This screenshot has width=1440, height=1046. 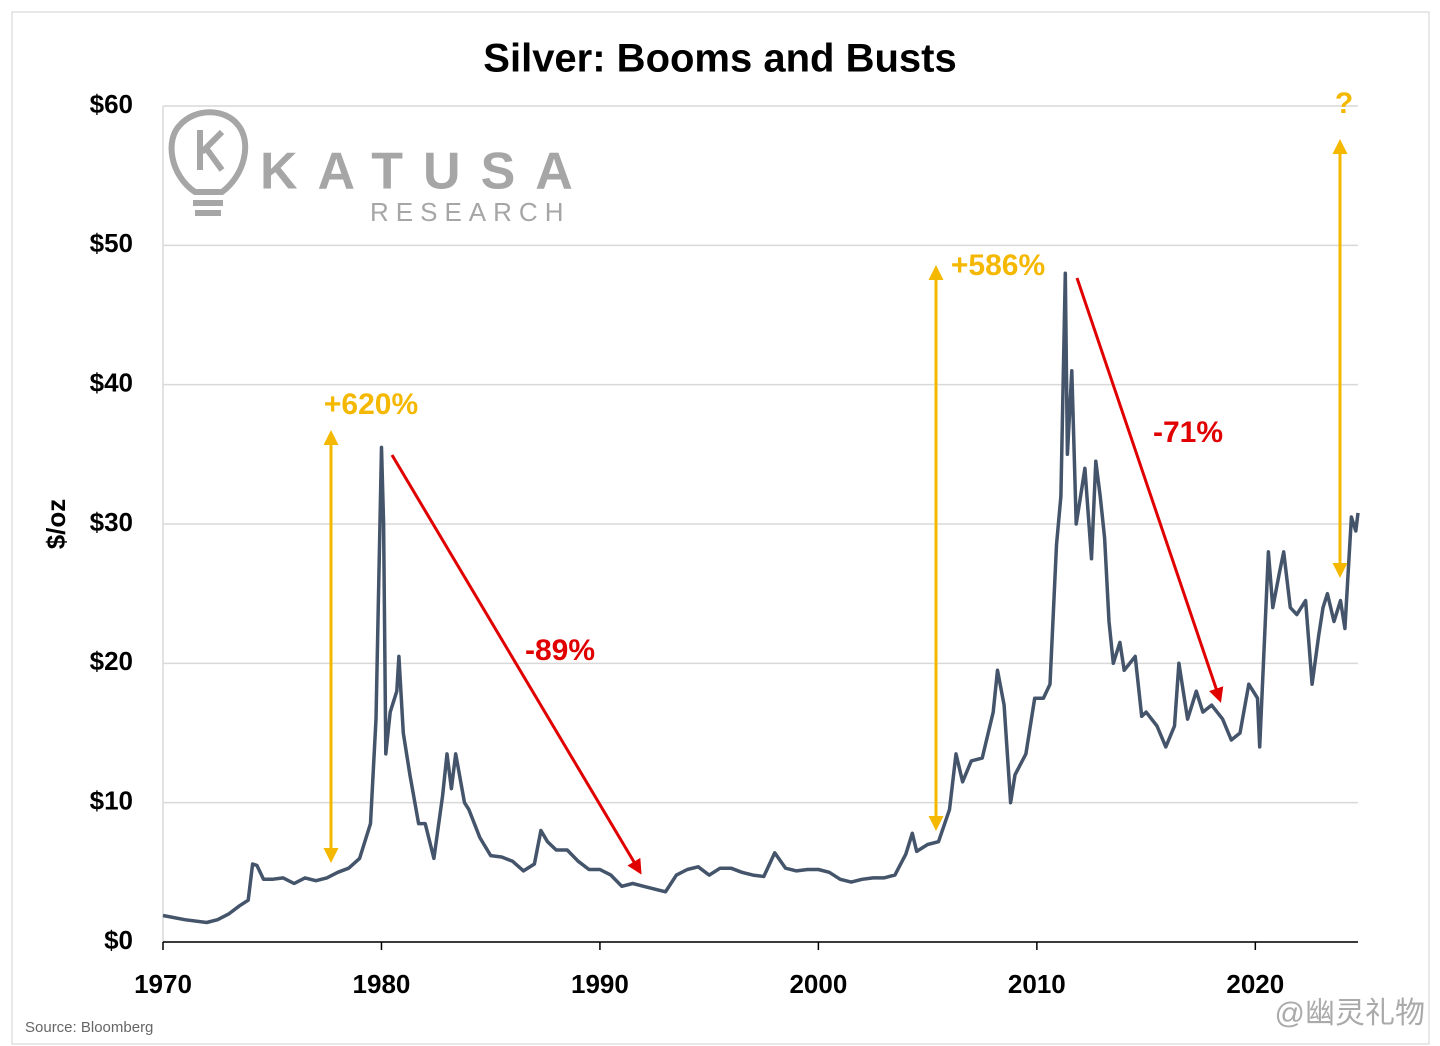 I want to click on logo-sub: RESEARCH, so click(x=470, y=212).